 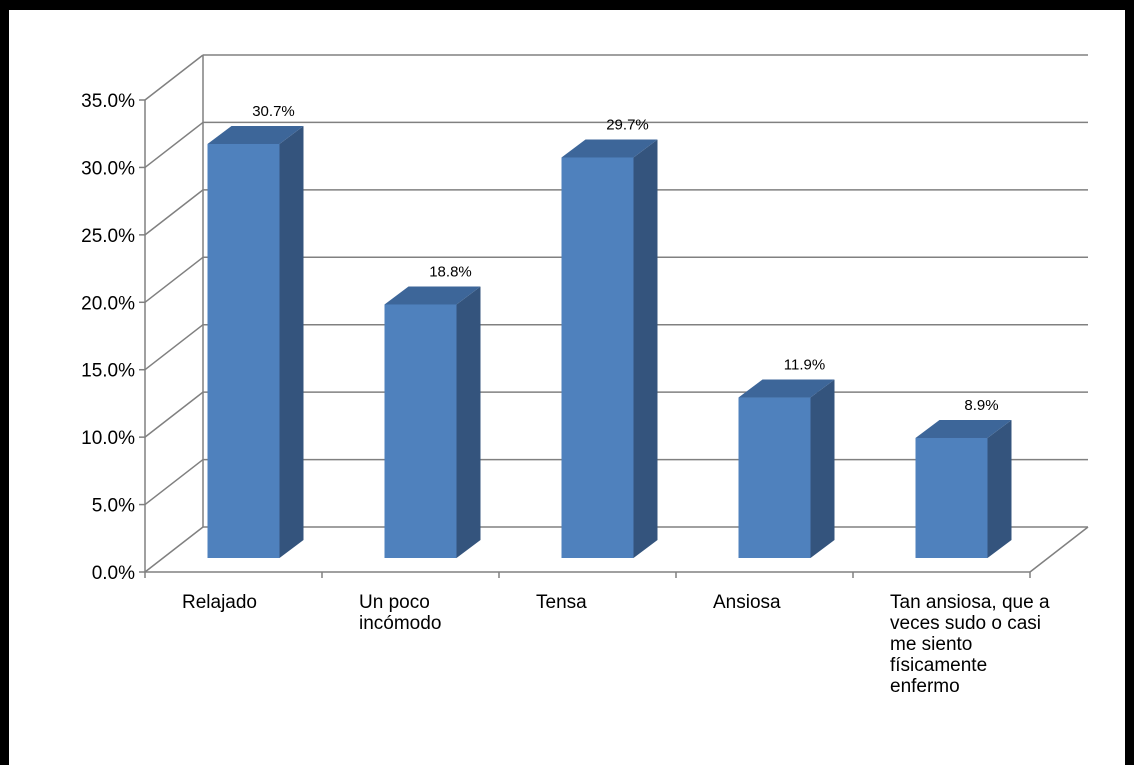 What do you see at coordinates (108, 303) in the screenshot?
I see `y-tick-label: 20.0%` at bounding box center [108, 303].